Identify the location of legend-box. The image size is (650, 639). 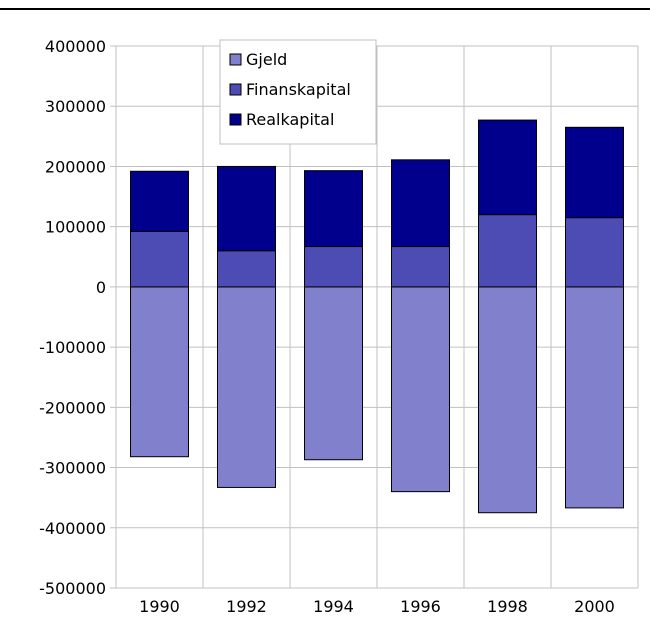
(298, 92).